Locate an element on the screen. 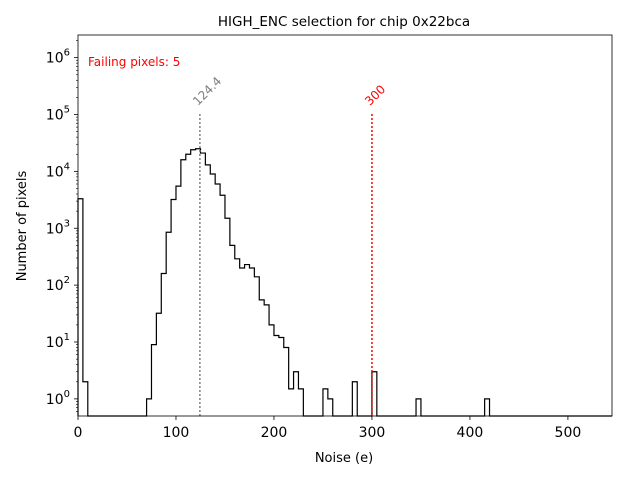 Image resolution: width=640 pixels, height=480 pixels. x-tick-label: 500 is located at coordinates (568, 433).